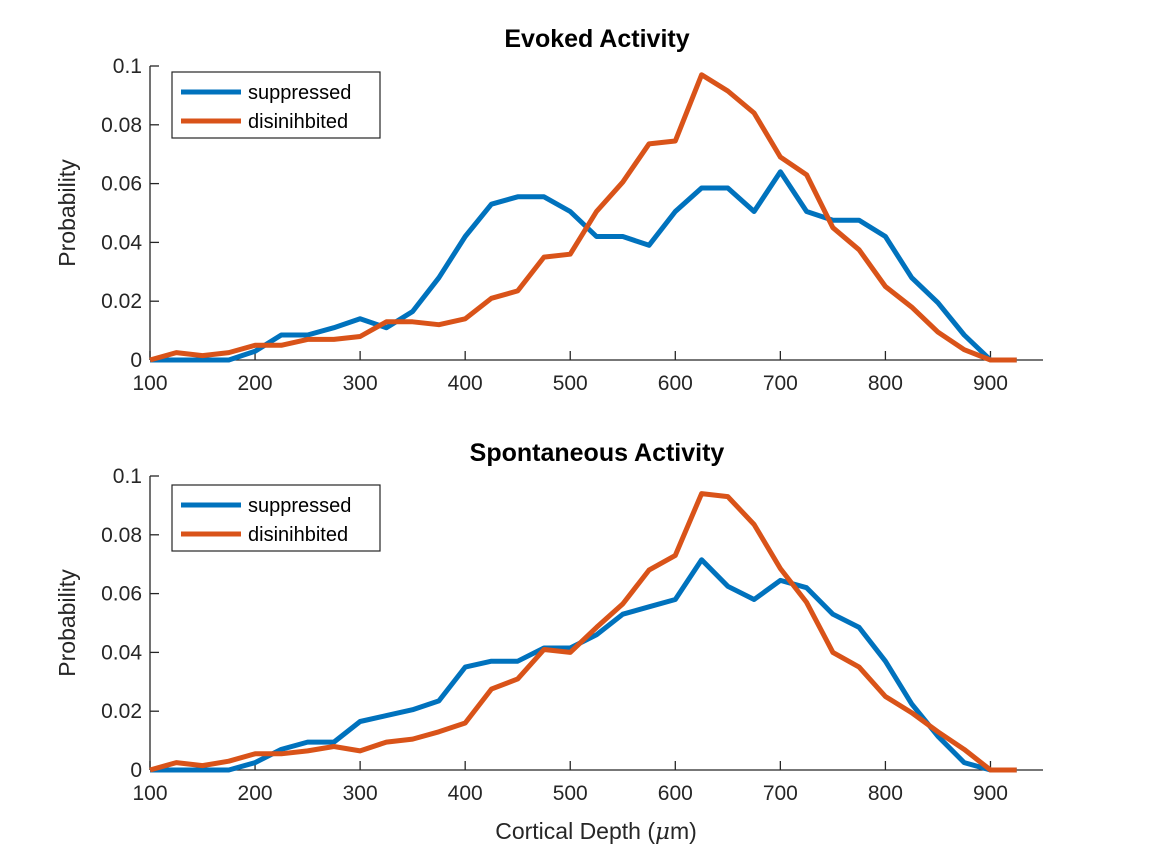 This screenshot has height=864, width=1152. I want to click on x-axis-label-start: Cortical Depth (, so click(575, 831).